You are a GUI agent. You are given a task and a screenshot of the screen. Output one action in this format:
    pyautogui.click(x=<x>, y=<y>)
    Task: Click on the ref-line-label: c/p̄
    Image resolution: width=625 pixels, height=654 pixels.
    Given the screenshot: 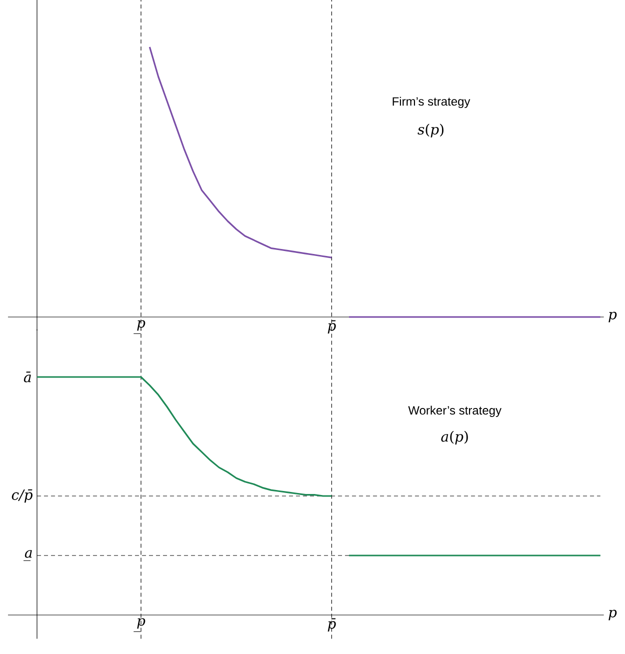 What is the action you would take?
    pyautogui.click(x=22, y=496)
    